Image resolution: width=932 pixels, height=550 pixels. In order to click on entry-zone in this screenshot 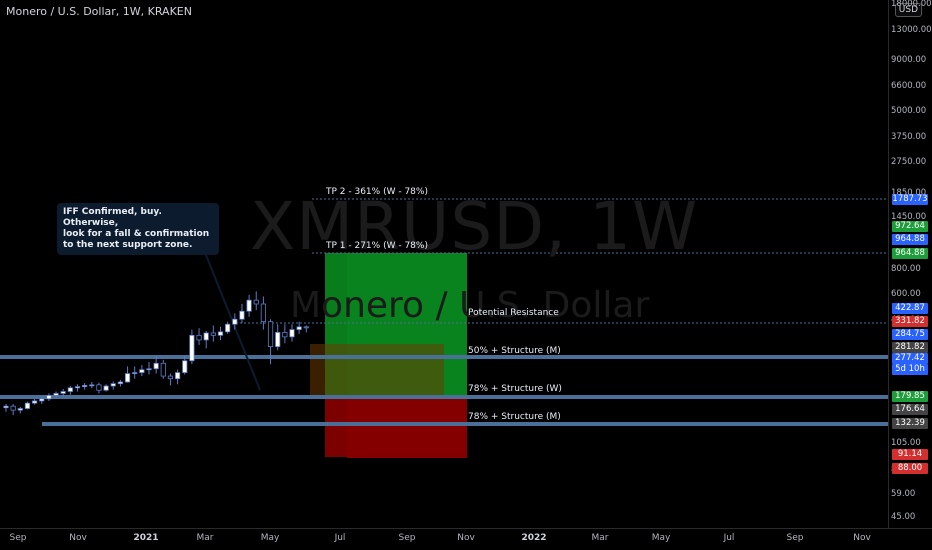, I will do `click(377, 371)`.